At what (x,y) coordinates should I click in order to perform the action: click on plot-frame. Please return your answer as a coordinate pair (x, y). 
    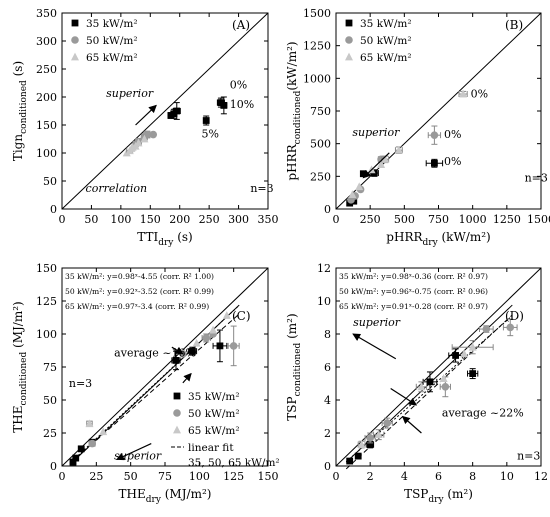
    Looking at the image, I should click on (165, 111).